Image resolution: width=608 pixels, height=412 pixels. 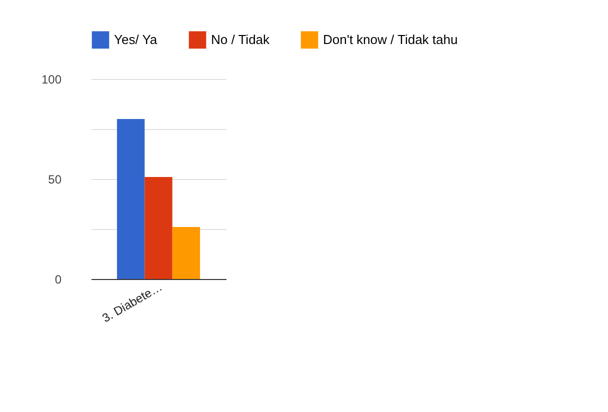 I want to click on legend-label: Yes/ Ya, so click(x=136, y=39).